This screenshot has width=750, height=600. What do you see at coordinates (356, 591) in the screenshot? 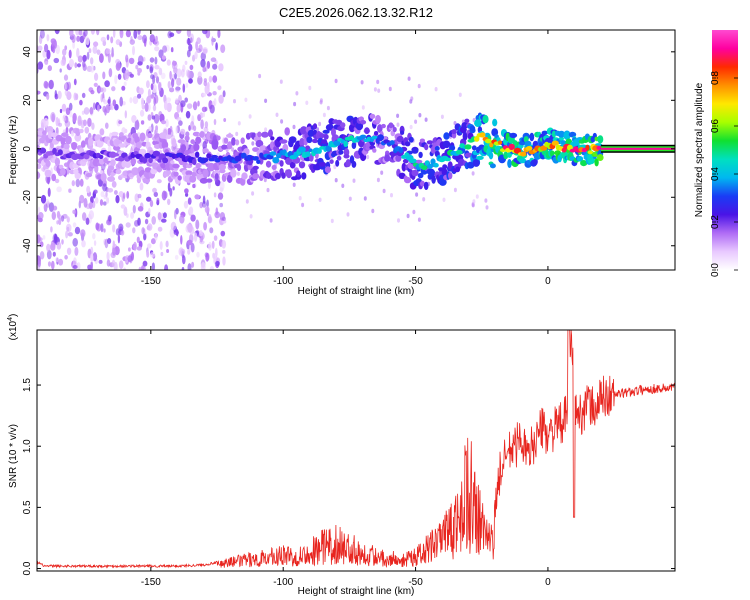
I see `snr-x-axis-label: Height of straight line (km)` at bounding box center [356, 591].